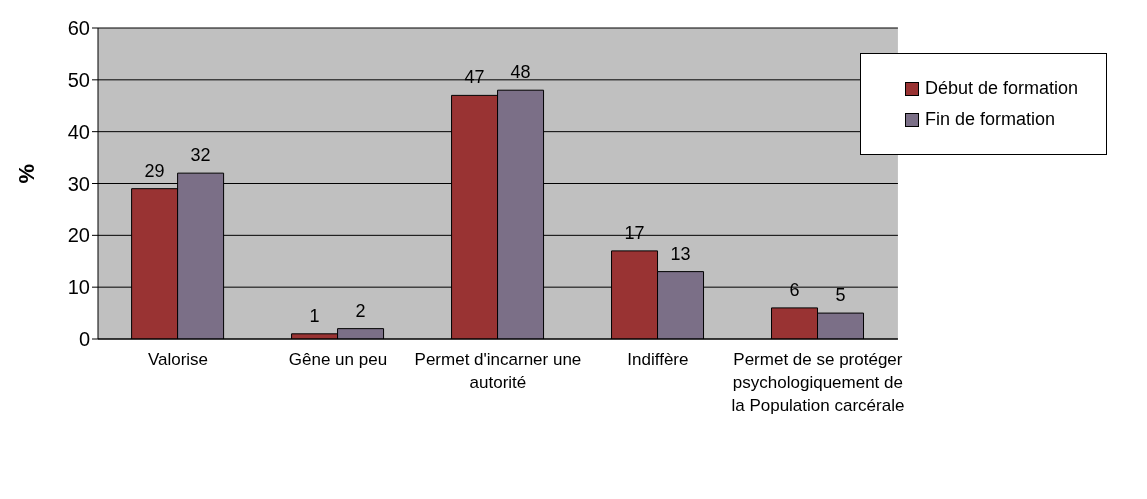  Describe the element at coordinates (818, 383) in the screenshot. I see `x-tick-label: Permet de se protéger psychologiquement de la Population carcérale` at that location.